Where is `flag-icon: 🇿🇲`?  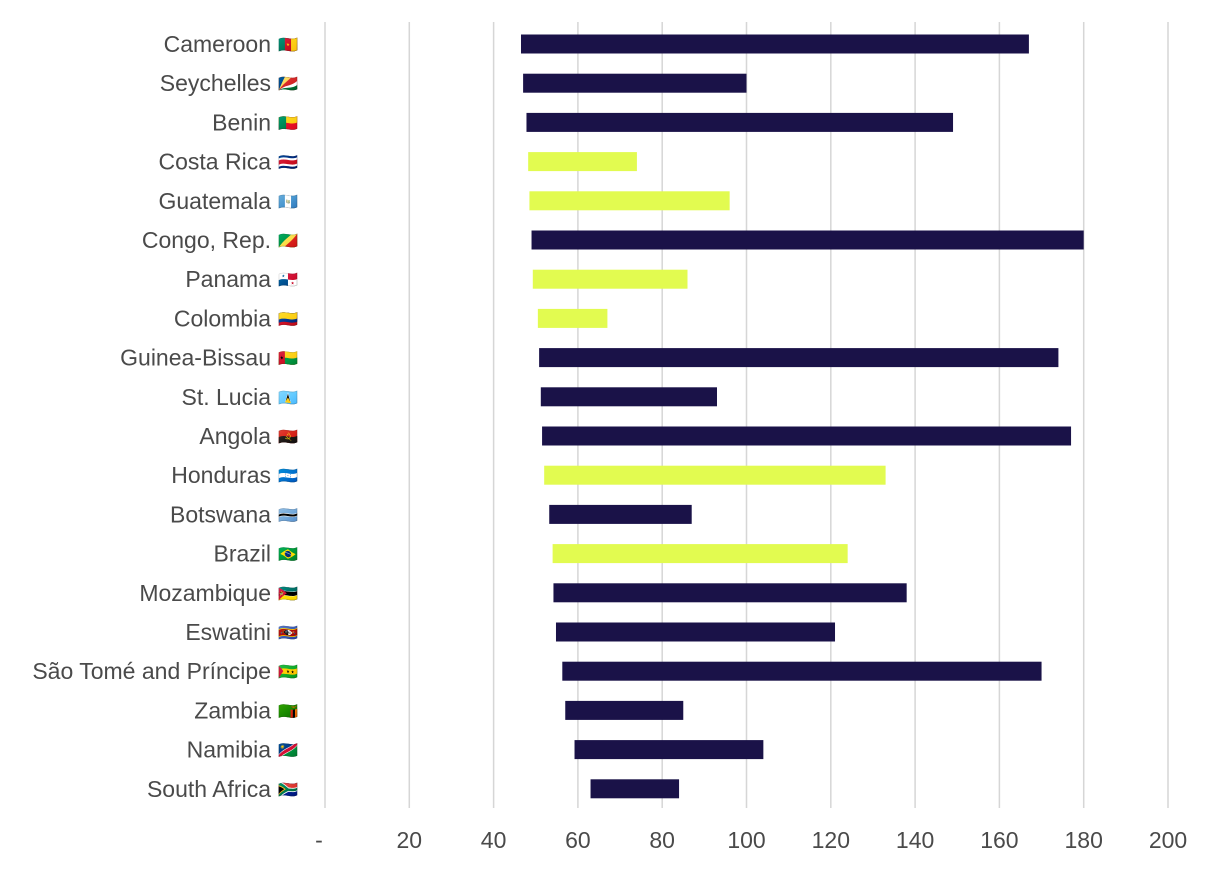
flag-icon: 🇿🇲 is located at coordinates (288, 711).